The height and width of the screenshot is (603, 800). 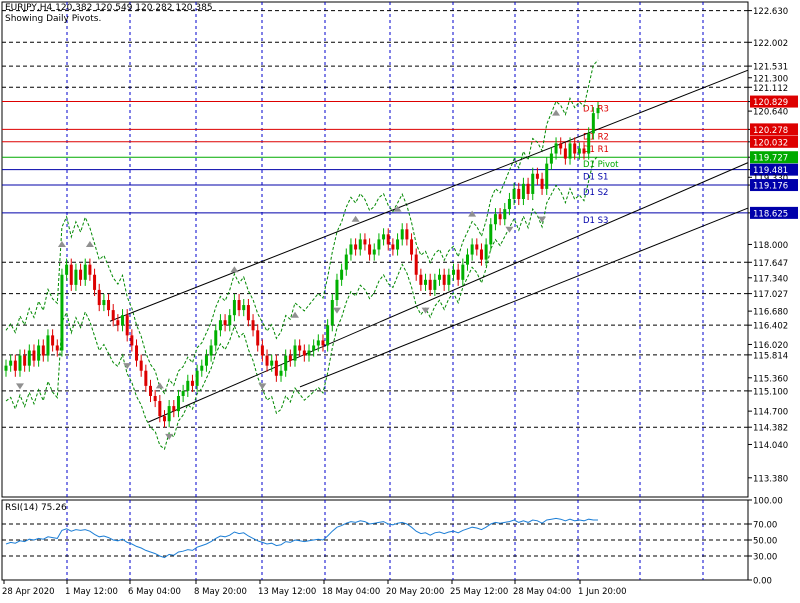 What do you see at coordinates (770, 346) in the screenshot?
I see `price-tick-label: 116.020` at bounding box center [770, 346].